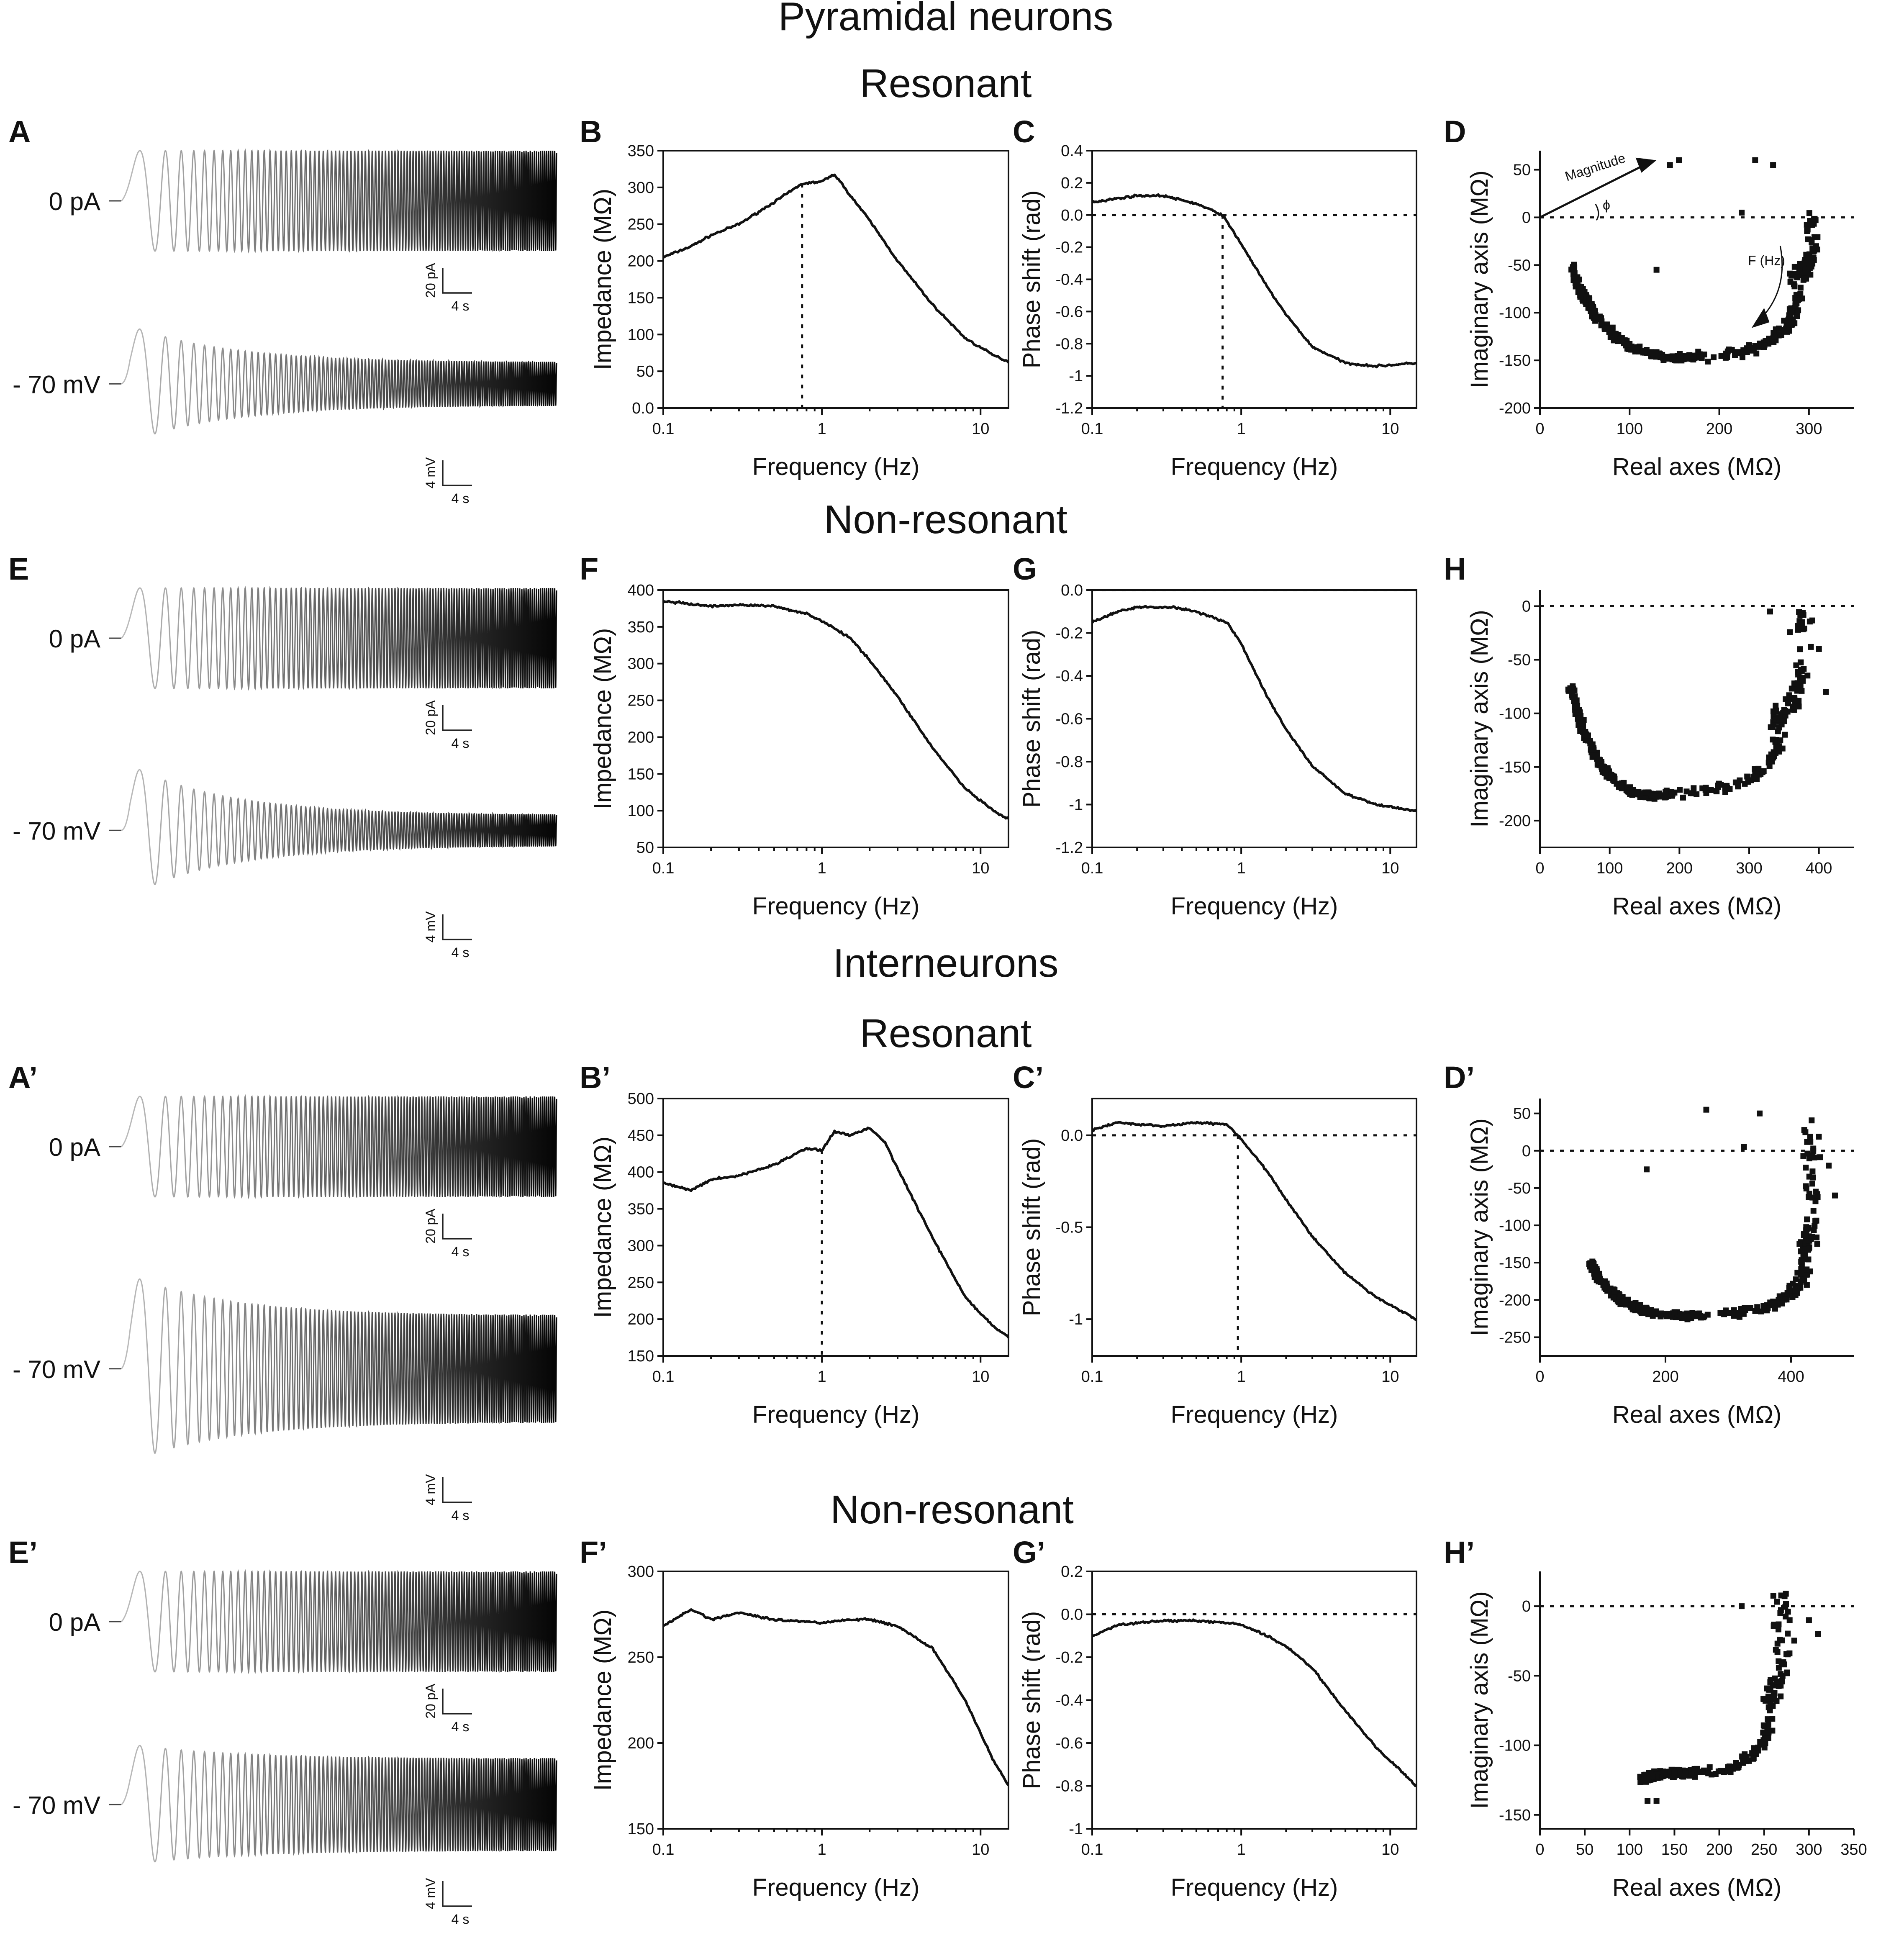 The image size is (1904, 1956). What do you see at coordinates (461, 306) in the screenshot?
I see `panel-a-scalebar-time-label: 4 s` at bounding box center [461, 306].